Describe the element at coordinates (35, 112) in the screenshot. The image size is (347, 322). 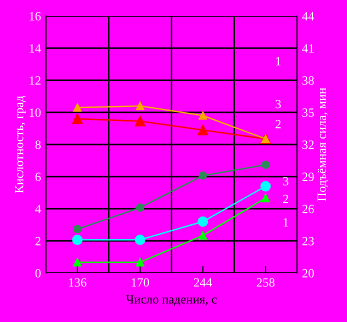
I see `y-tick-label: 10` at that location.